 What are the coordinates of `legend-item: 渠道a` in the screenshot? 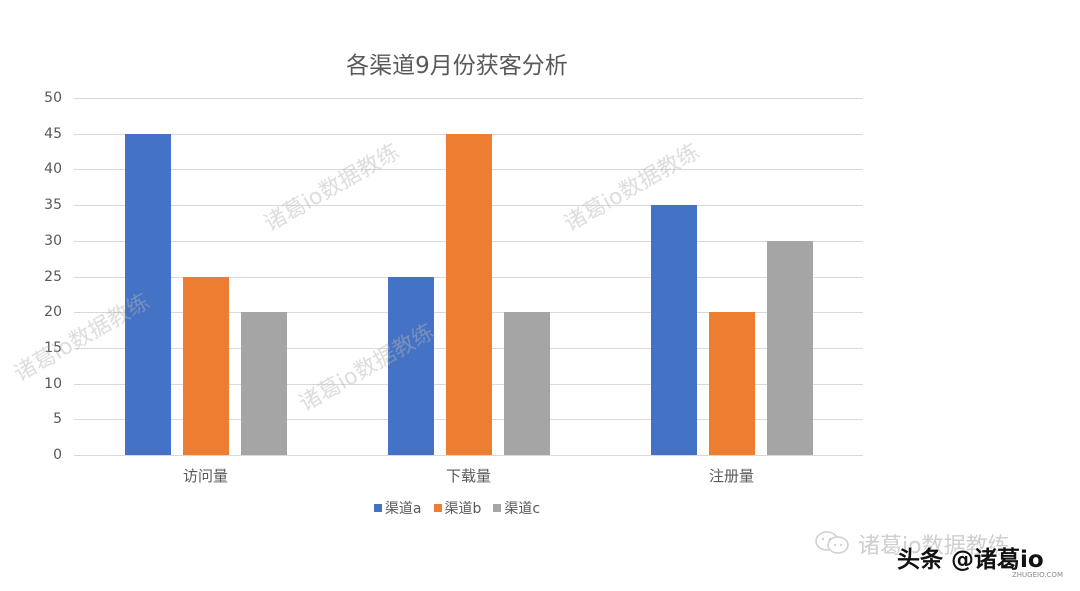 It's located at (397, 508).